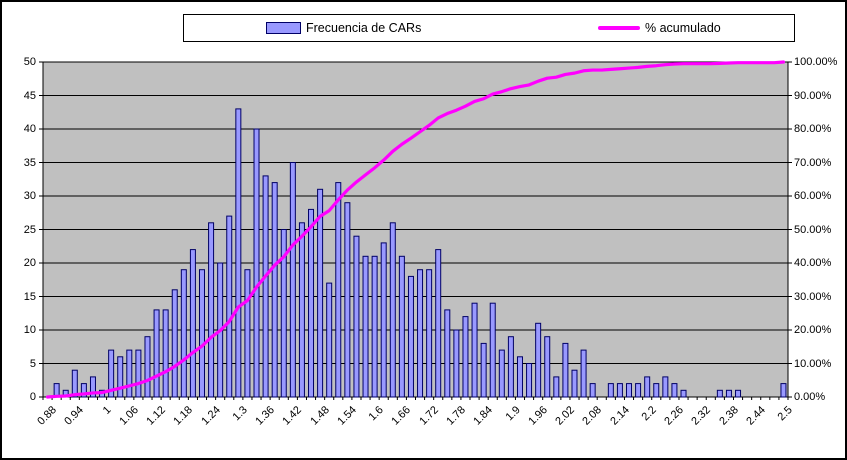  What do you see at coordinates (489, 28) in the screenshot?
I see `legend: Frecuencia de CARs % acumulado` at bounding box center [489, 28].